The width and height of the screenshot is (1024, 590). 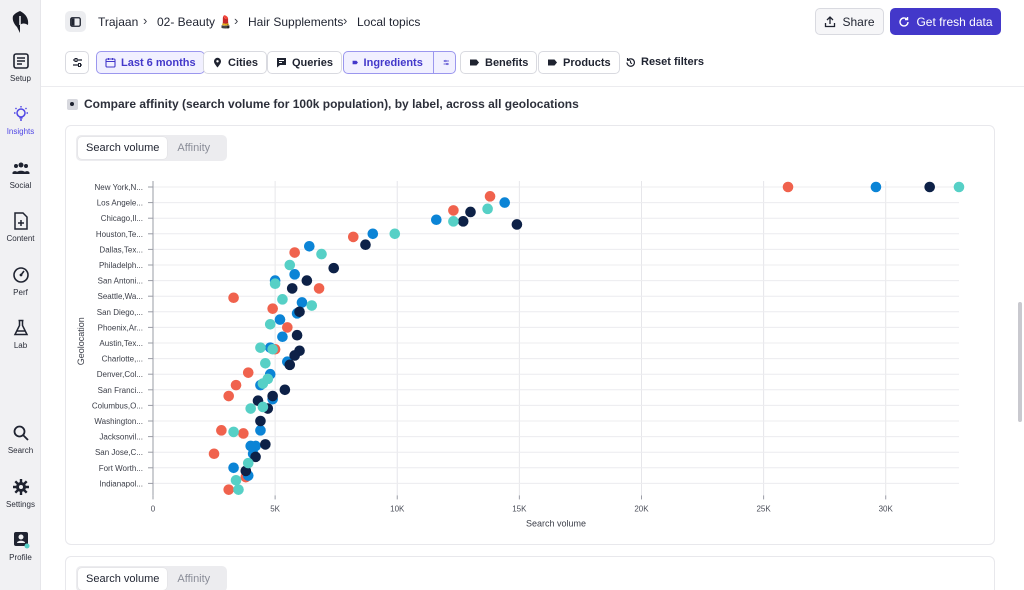 What do you see at coordinates (153, 508) in the screenshot?
I see `x-tick-label: 0` at bounding box center [153, 508].